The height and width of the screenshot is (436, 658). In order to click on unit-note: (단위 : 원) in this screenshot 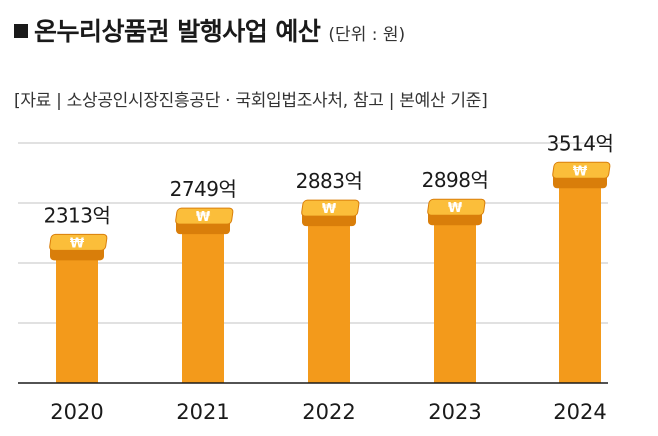, I will do `click(367, 35)`.